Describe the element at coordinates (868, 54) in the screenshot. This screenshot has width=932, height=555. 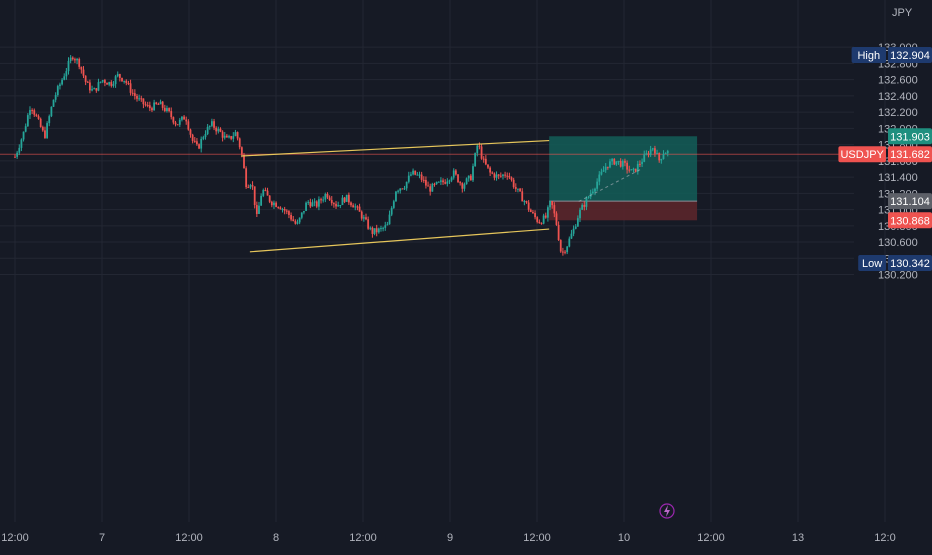
I see `high-tag-label` at that location.